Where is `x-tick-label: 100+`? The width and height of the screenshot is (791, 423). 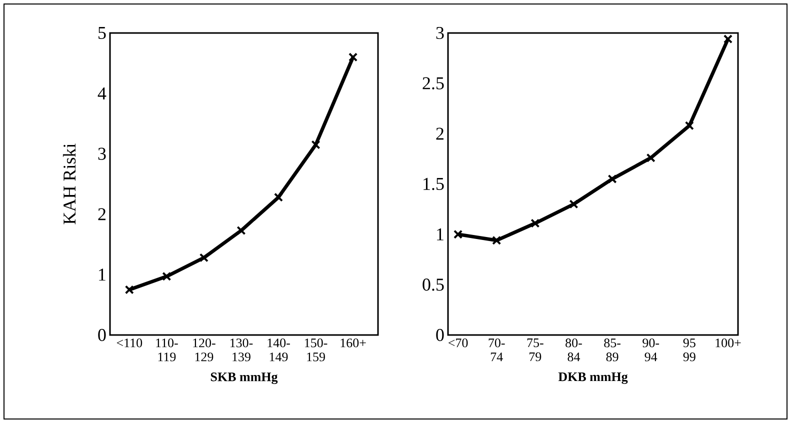
x-tick-label: 100+ is located at coordinates (728, 343).